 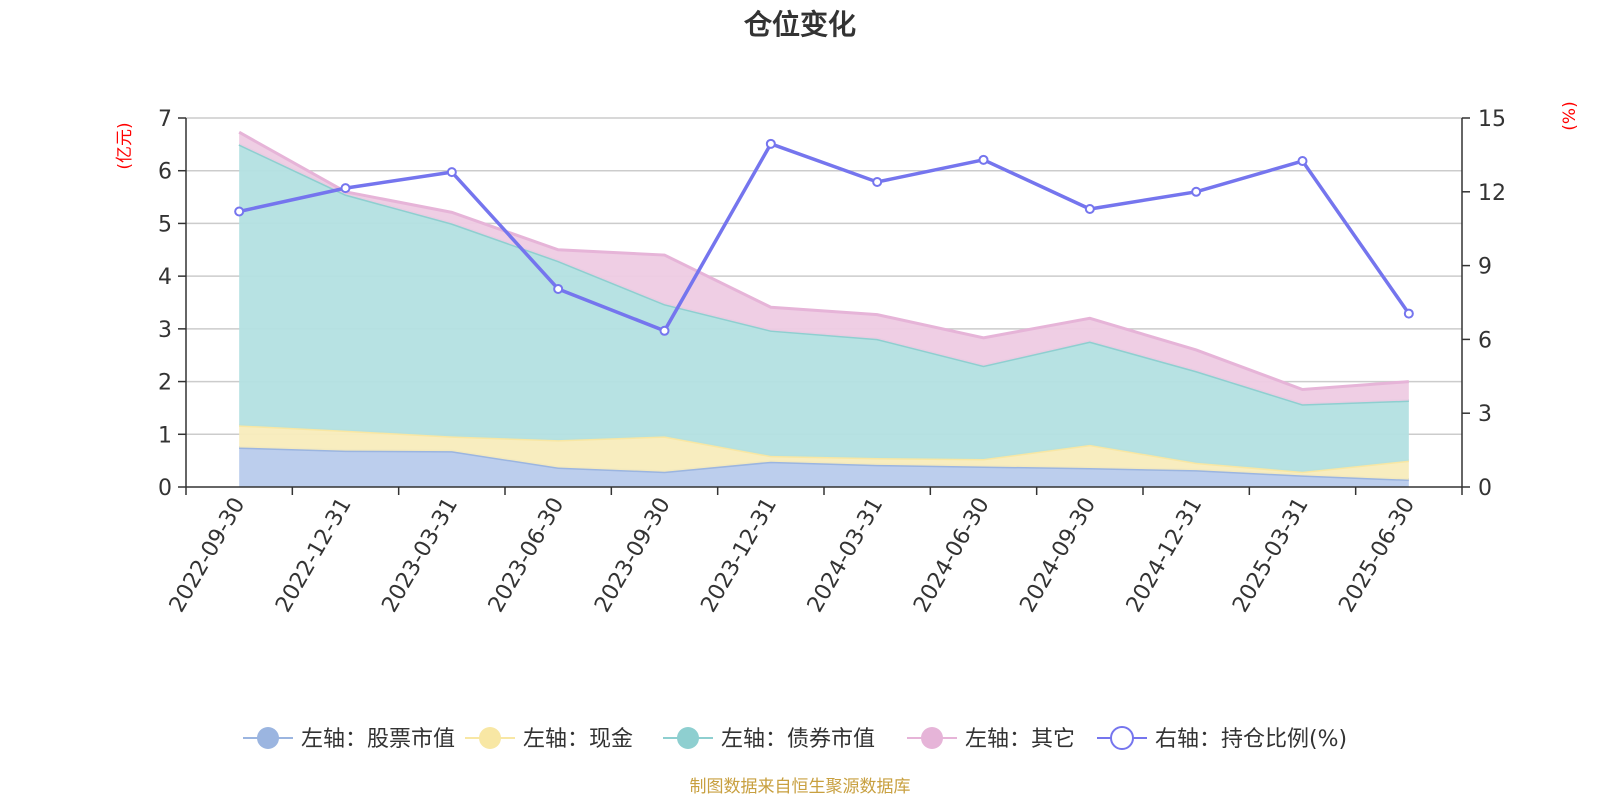 I want to click on right-axis-tick-label: 0, so click(x=1485, y=488).